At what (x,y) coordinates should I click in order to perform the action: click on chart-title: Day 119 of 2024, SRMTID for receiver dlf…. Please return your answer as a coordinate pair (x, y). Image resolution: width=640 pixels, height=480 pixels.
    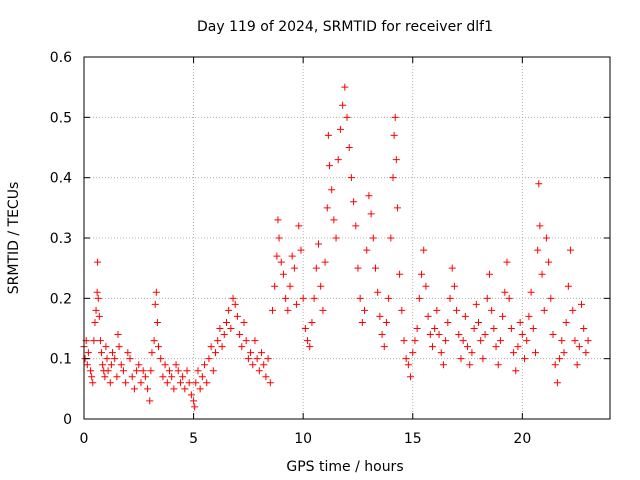
    Looking at the image, I should click on (345, 27).